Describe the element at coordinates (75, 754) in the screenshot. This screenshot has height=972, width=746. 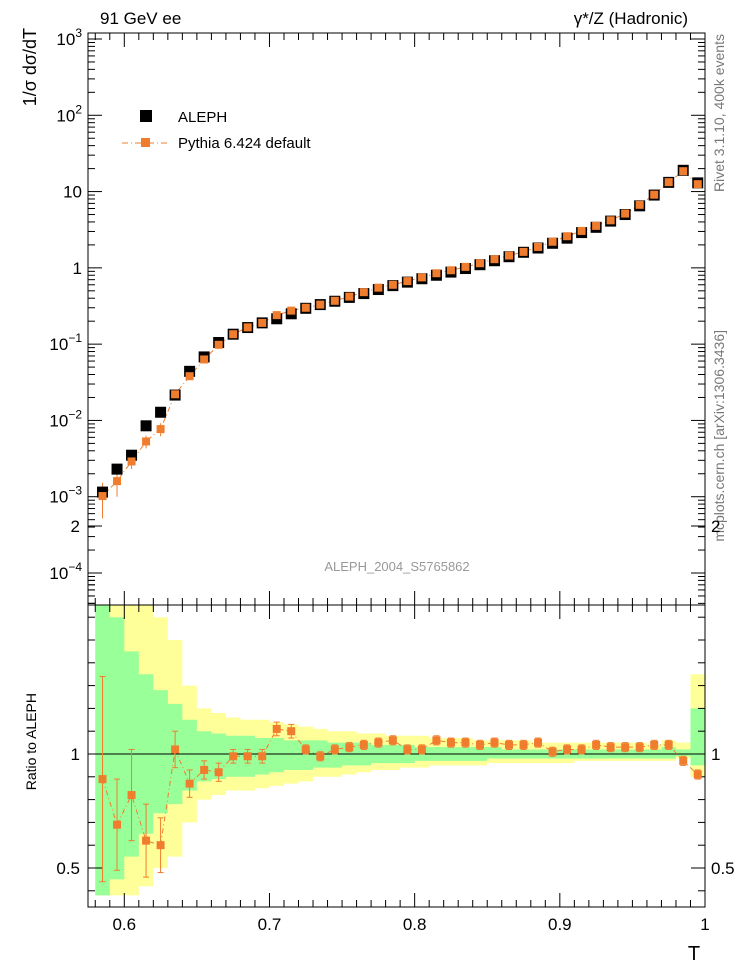
I see `ratio-ytick-label: 1` at that location.